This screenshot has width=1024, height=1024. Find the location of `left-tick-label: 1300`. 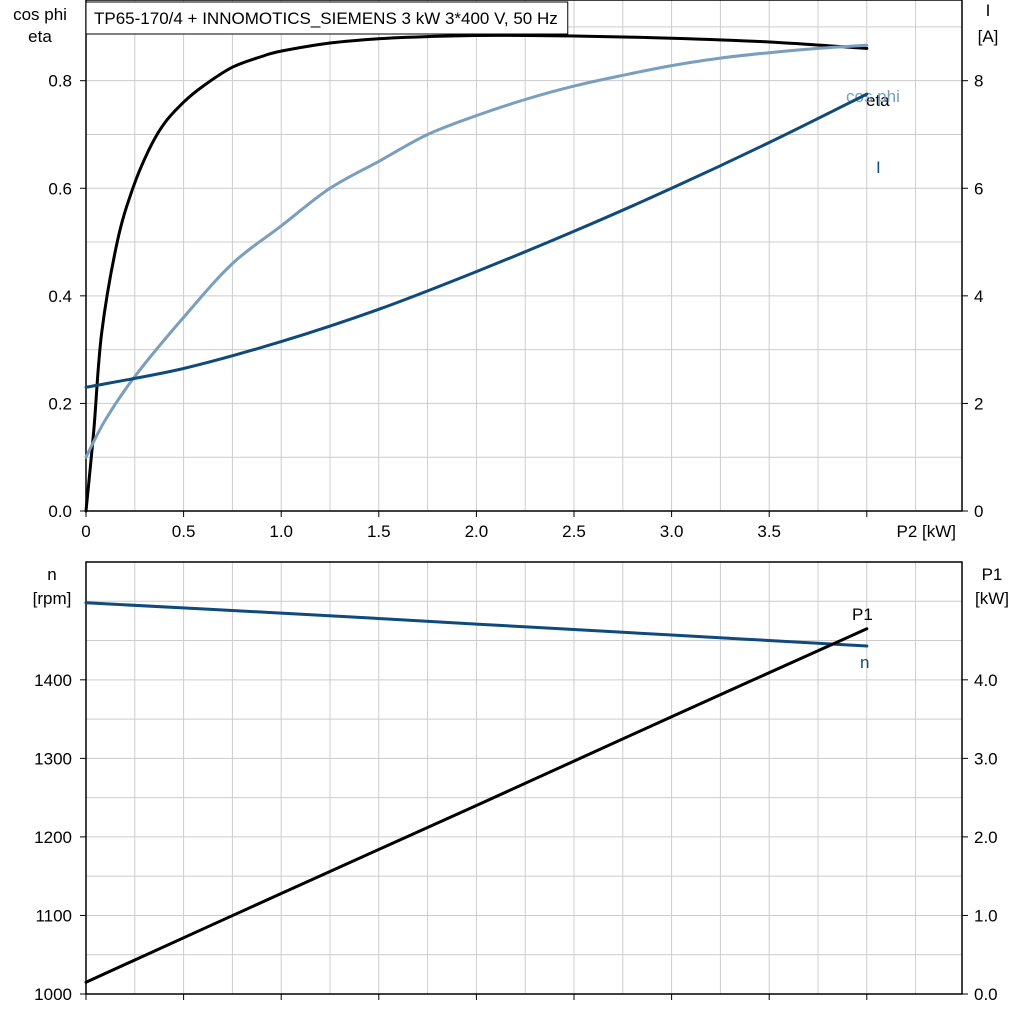

left-tick-label: 1300 is located at coordinates (53, 758).